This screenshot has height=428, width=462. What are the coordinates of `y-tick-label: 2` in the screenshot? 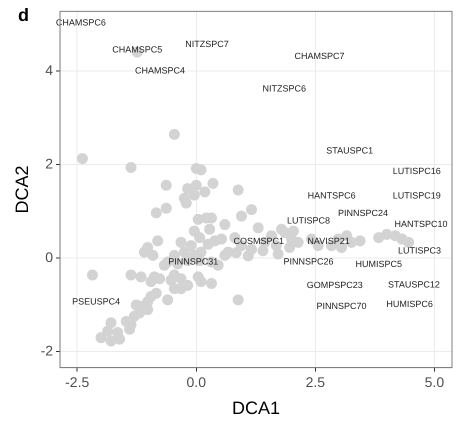 It's located at (49, 164).